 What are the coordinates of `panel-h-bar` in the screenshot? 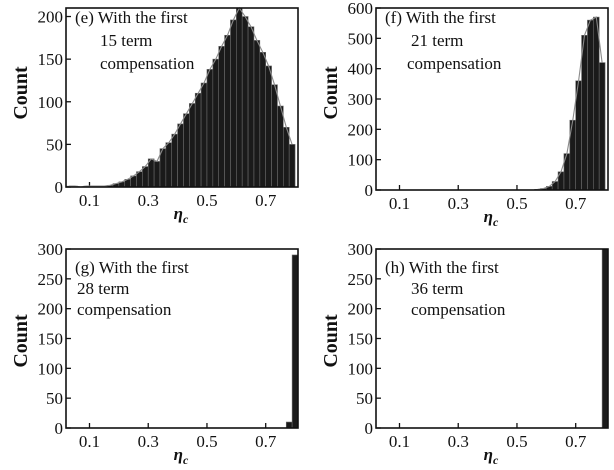 It's located at (605, 338).